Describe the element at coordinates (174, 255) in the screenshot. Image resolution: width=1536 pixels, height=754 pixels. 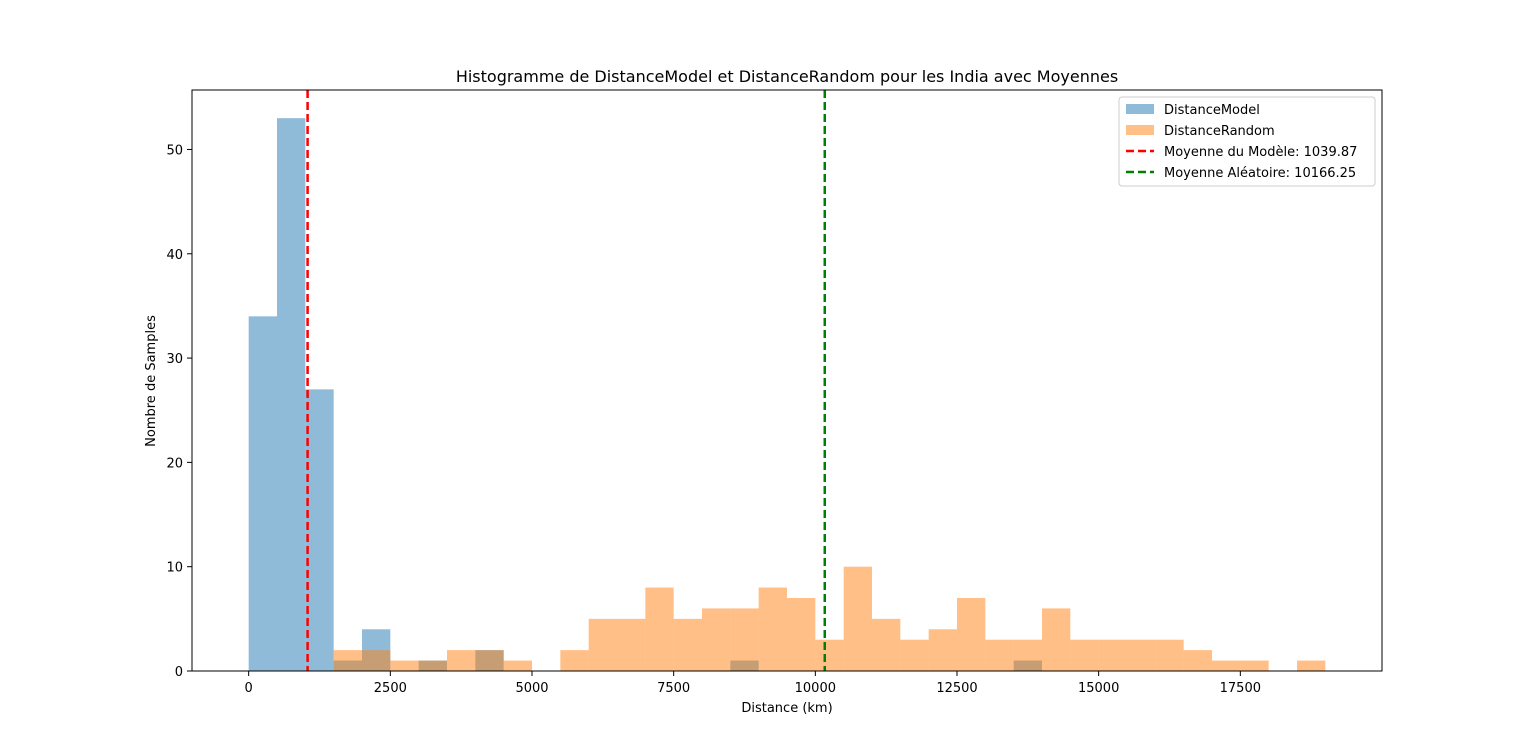
I see `y-tick-label: 40` at that location.